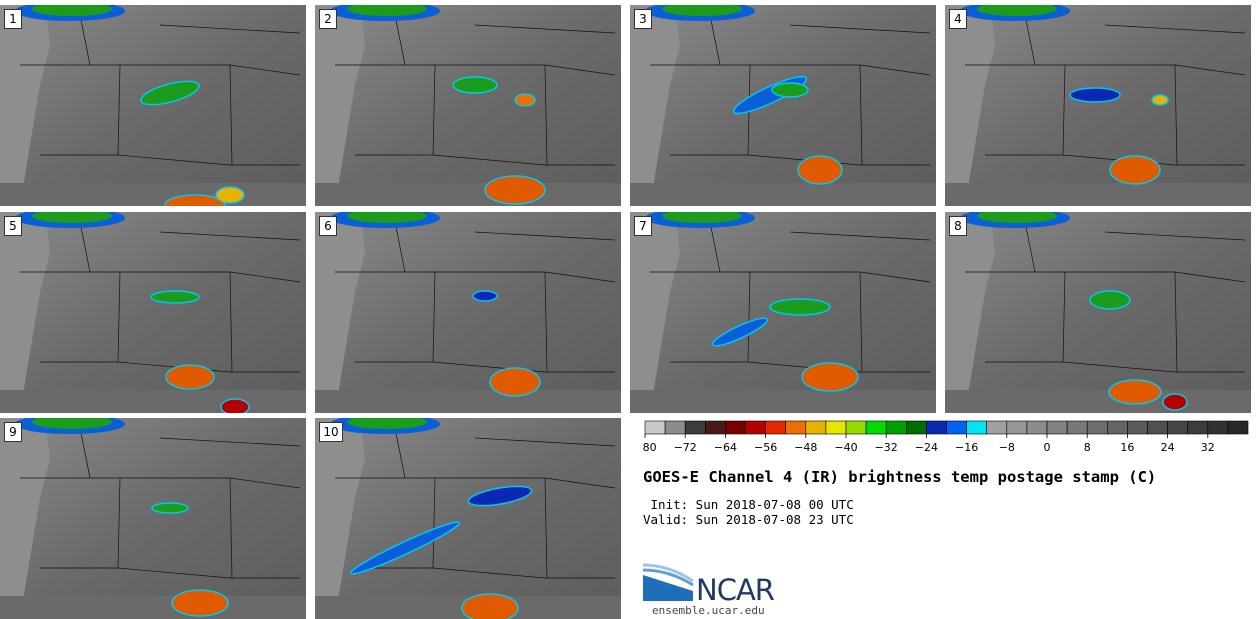 The height and width of the screenshot is (619, 1260). I want to click on stamp-panel-6: 6, so click(468, 312).